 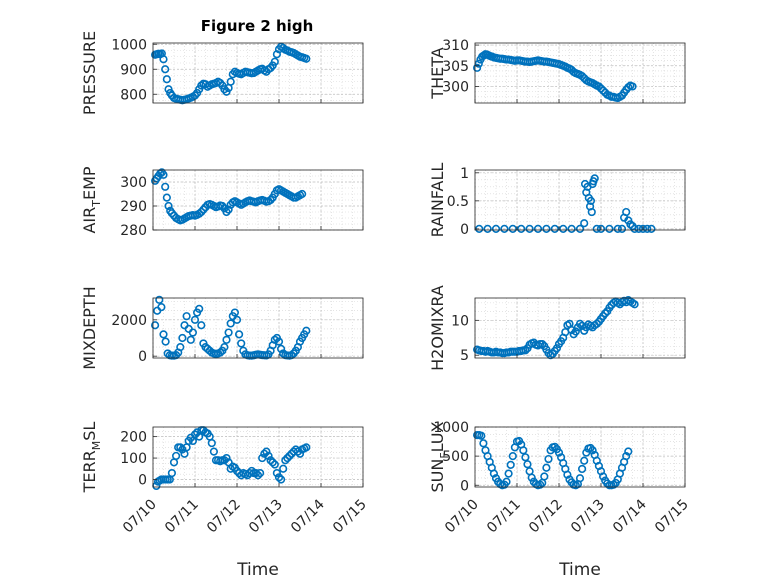 I want to click on y-tick-label: 5, so click(x=464, y=356).